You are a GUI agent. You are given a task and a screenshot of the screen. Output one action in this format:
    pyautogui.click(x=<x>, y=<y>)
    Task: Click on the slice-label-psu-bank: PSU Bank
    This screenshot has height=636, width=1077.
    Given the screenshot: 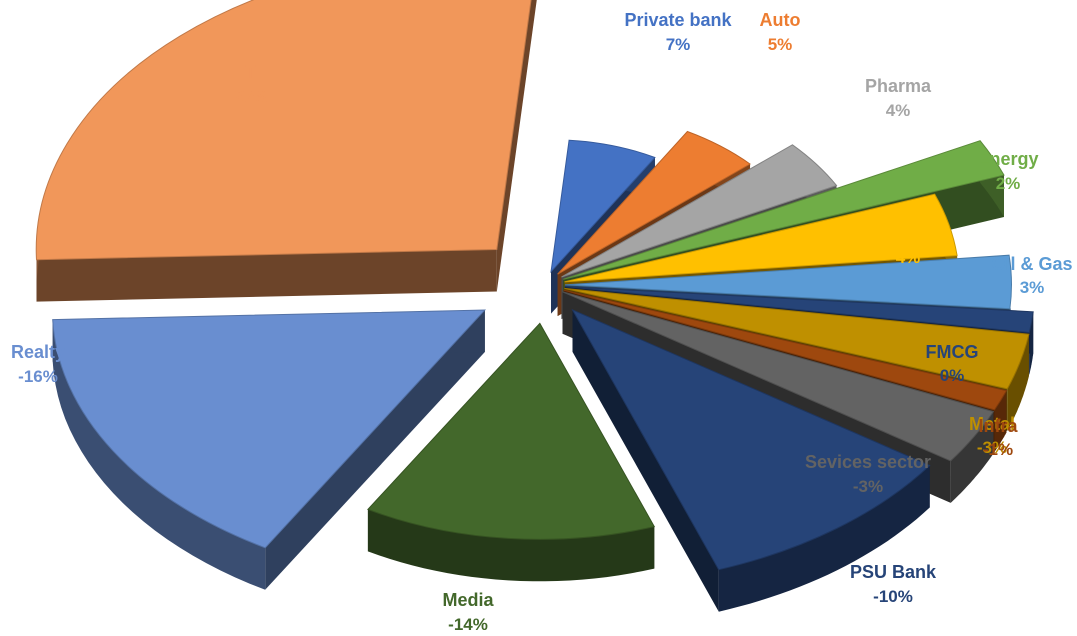 What is the action you would take?
    pyautogui.click(x=893, y=572)
    